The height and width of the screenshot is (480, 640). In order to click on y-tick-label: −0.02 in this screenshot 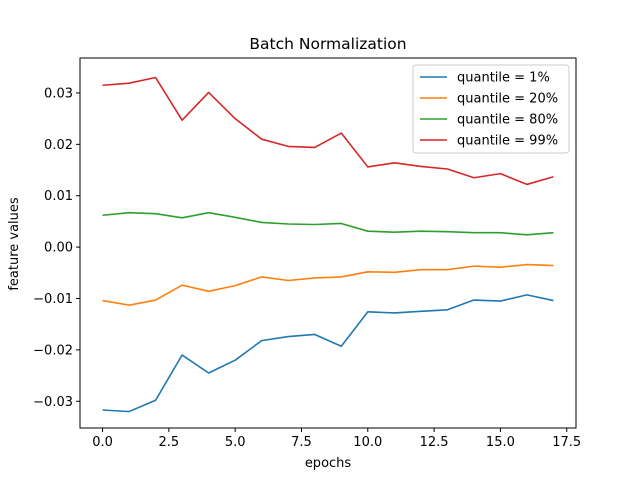, I will do `click(53, 350)`.